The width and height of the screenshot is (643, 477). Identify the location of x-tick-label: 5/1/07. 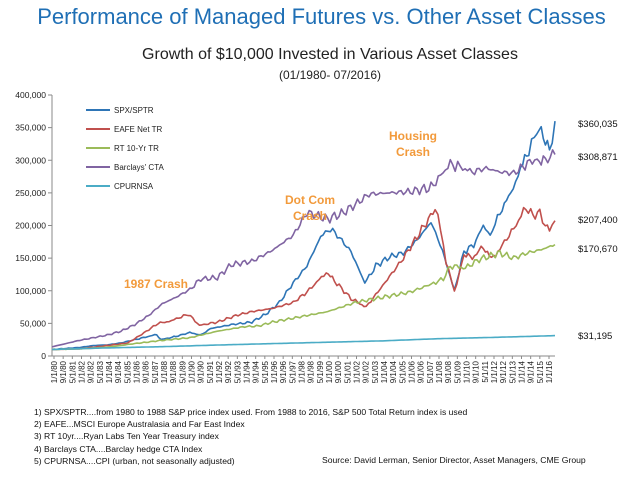
(430, 371).